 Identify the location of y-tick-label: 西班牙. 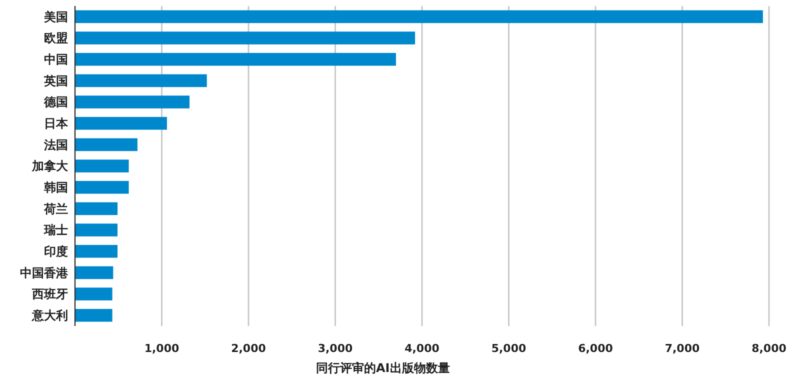
(49, 294).